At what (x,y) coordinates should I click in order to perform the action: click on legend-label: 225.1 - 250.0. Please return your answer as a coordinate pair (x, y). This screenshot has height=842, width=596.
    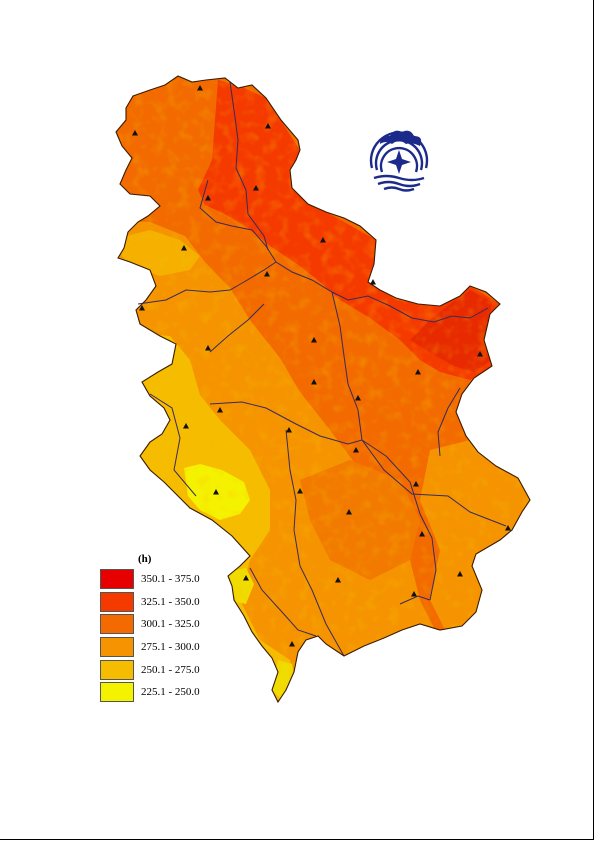
    Looking at the image, I should click on (170, 692).